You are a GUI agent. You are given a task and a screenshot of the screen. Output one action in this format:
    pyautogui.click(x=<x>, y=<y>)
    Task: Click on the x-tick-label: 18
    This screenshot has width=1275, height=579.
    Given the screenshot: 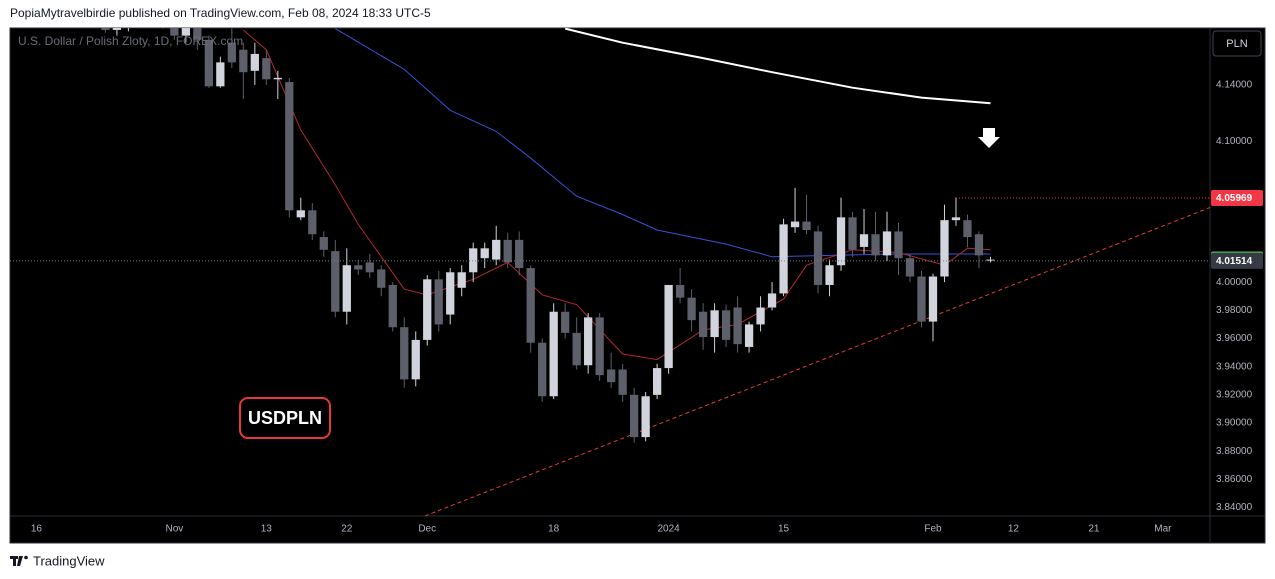 What is the action you would take?
    pyautogui.click(x=554, y=529)
    